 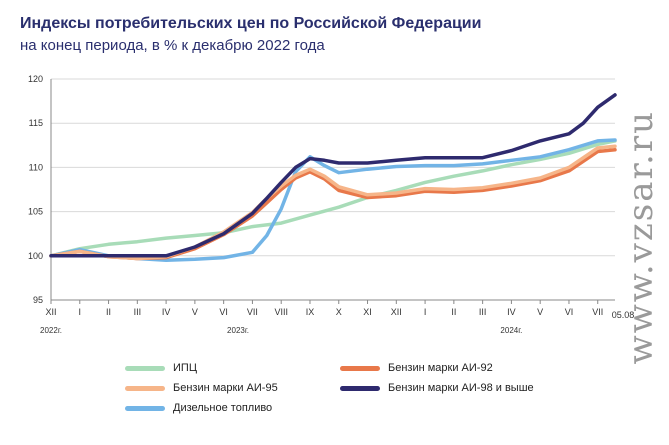 What do you see at coordinates (511, 330) in the screenshot?
I see `year-label: 2024г.` at bounding box center [511, 330].